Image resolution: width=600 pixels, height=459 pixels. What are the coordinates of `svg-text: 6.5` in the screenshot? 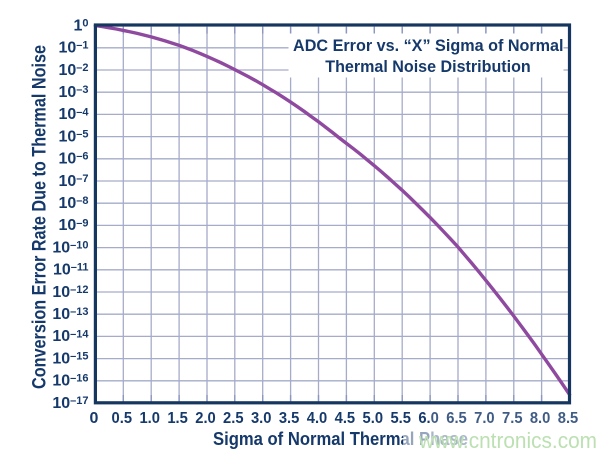 It's located at (456, 418).